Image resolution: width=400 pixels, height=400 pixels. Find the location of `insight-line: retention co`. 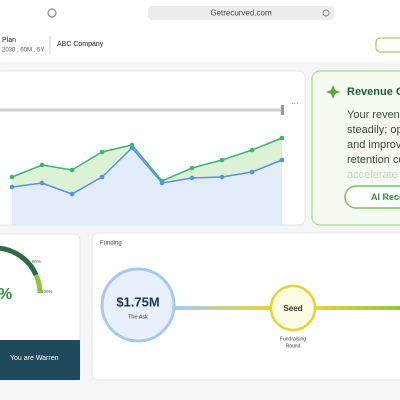

insight-line: retention co is located at coordinates (373, 160).